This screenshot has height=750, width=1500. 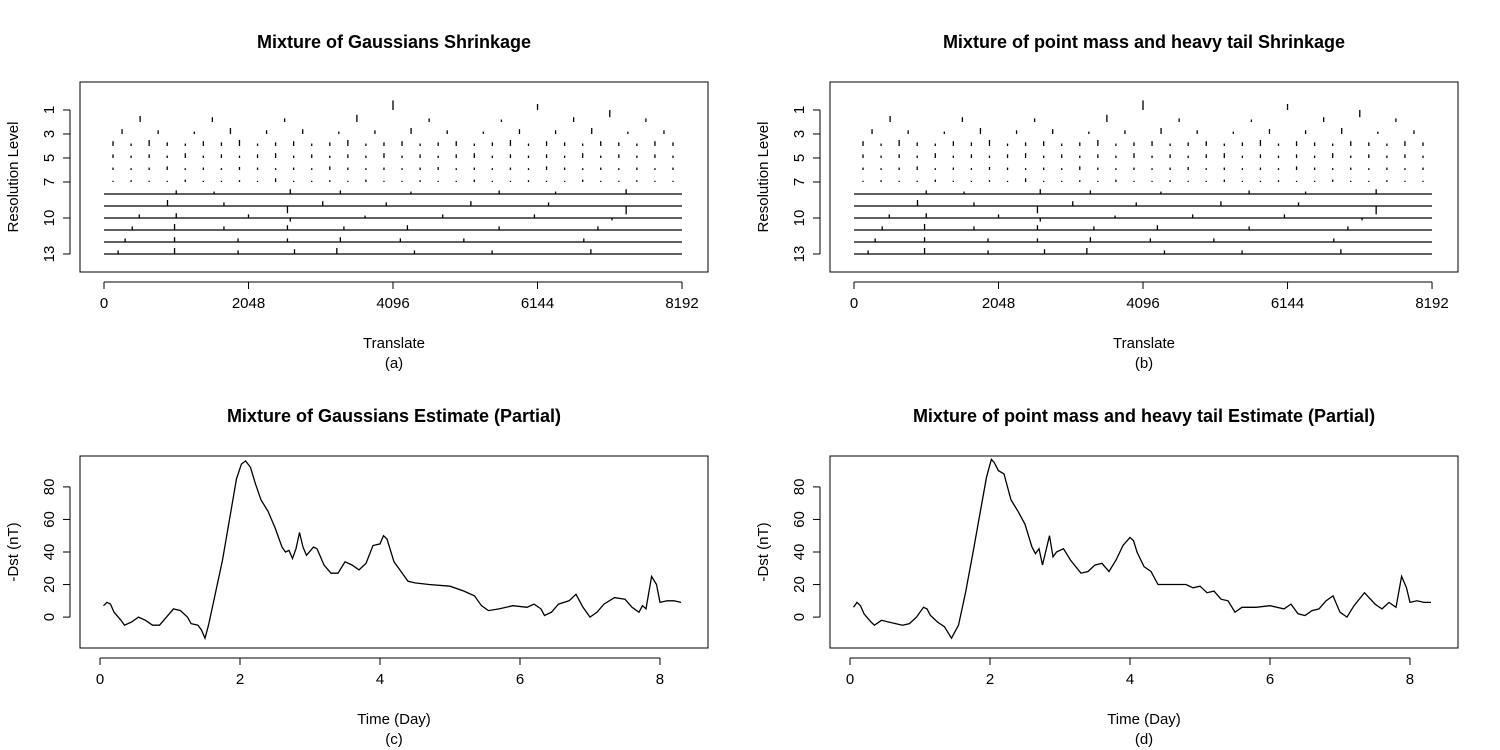 I want to click on chart-title: Mixture of Gaussians Estimate (Partial), so click(x=394, y=416).